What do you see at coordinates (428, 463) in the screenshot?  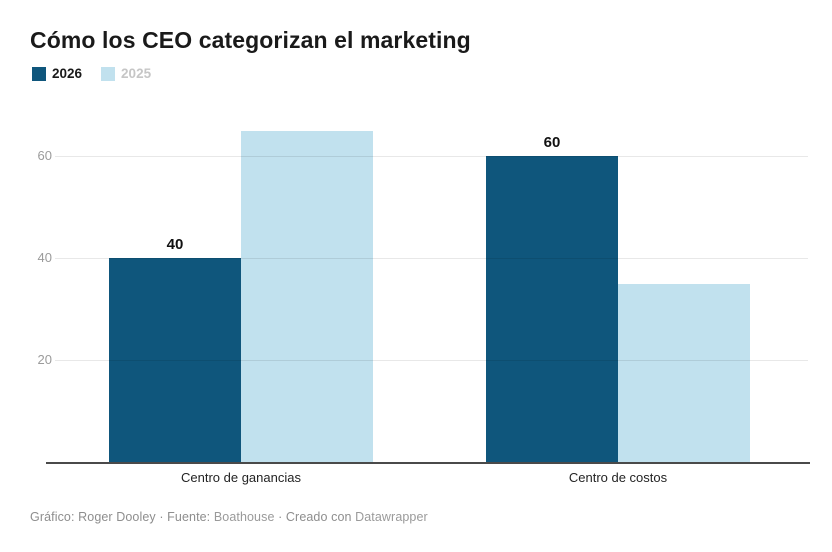 I see `x-axis-baseline` at bounding box center [428, 463].